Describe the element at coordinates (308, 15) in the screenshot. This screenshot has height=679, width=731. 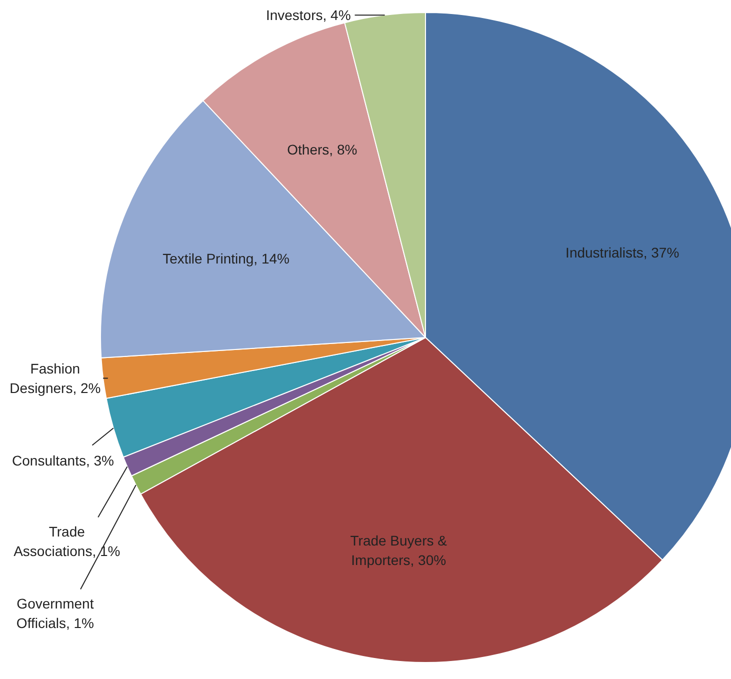
I see `slice-label: Investors, 4%` at that location.